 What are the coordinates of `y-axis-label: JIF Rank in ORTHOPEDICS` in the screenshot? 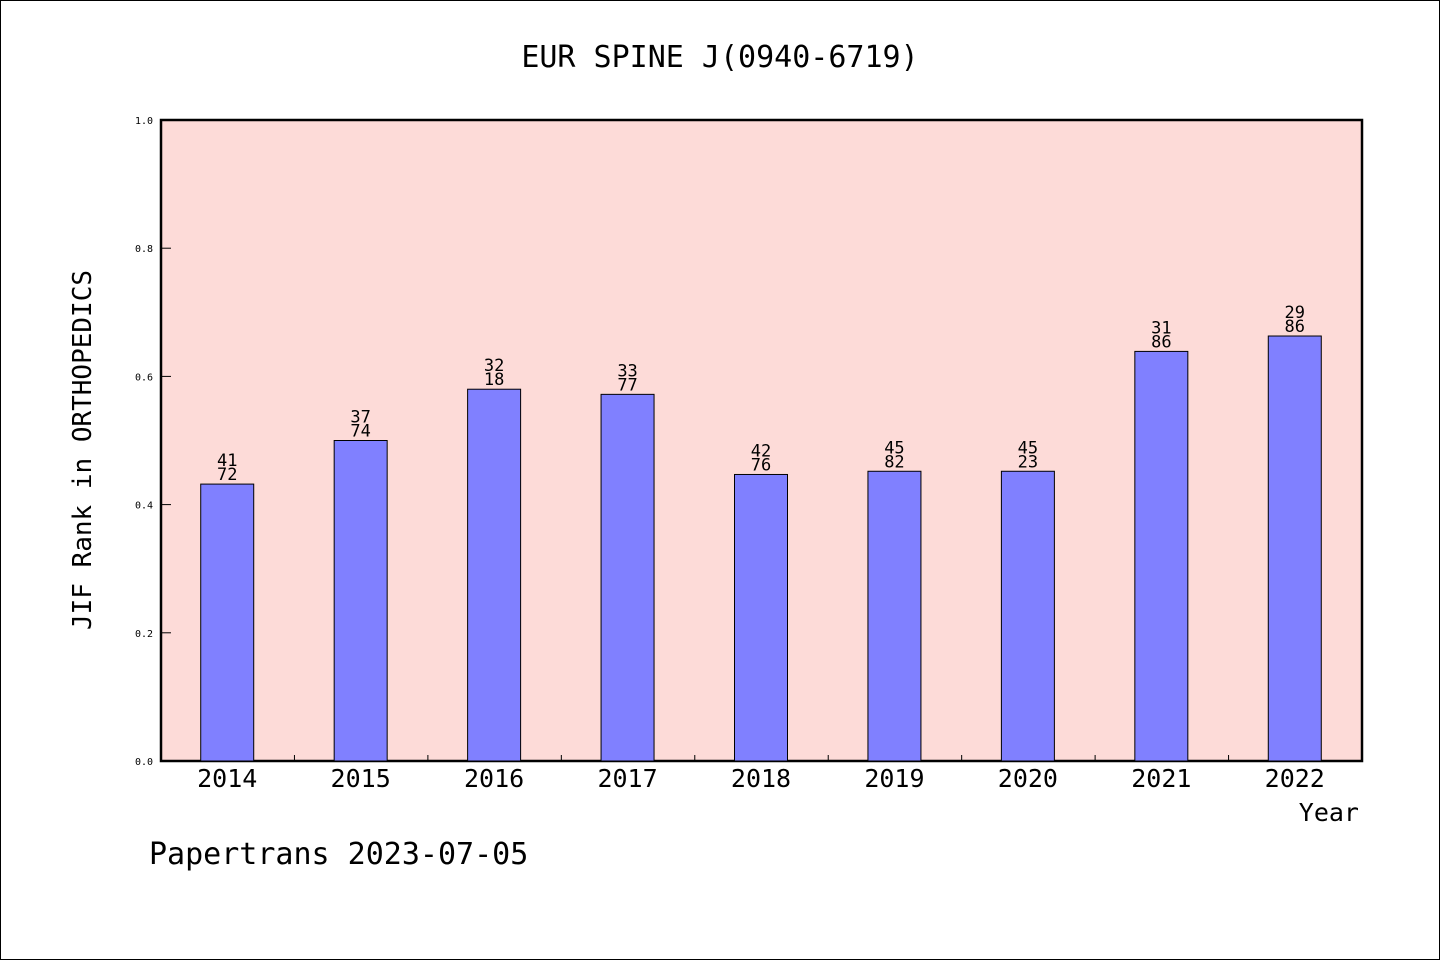 It's located at (83, 450).